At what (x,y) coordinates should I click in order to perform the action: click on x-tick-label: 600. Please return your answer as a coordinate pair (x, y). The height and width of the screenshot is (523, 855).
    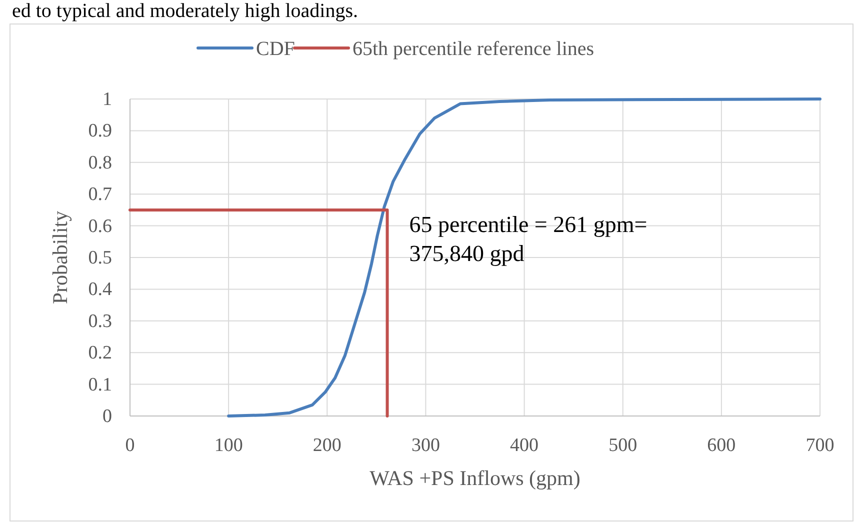
    Looking at the image, I should click on (721, 445).